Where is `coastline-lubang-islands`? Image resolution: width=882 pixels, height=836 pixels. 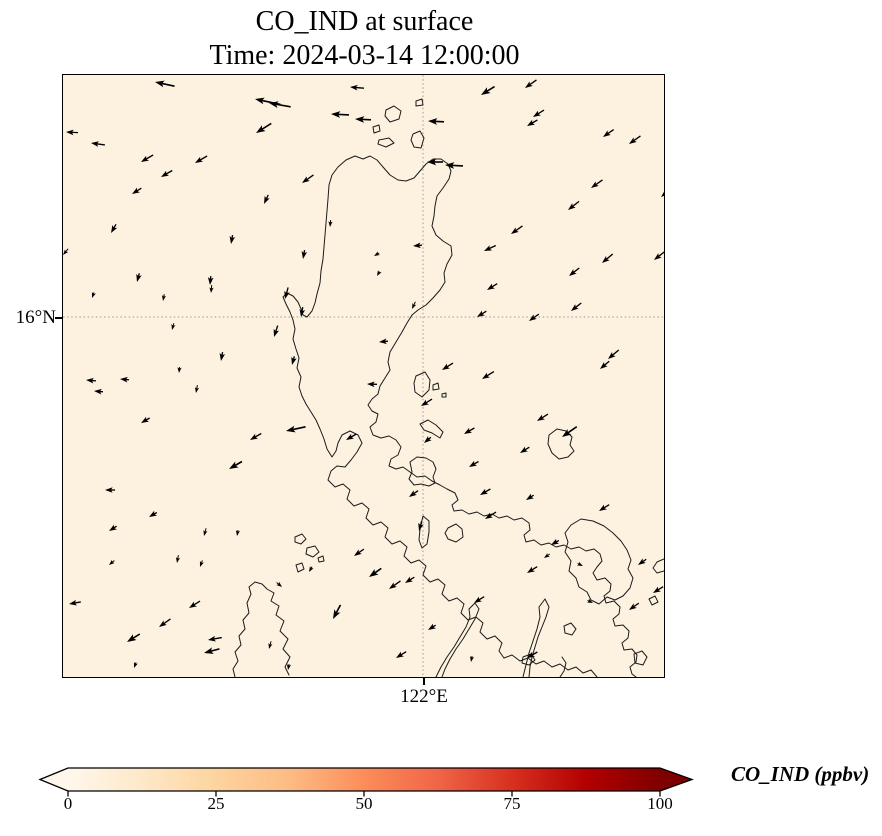
coastline-lubang-islands is located at coordinates (309, 553).